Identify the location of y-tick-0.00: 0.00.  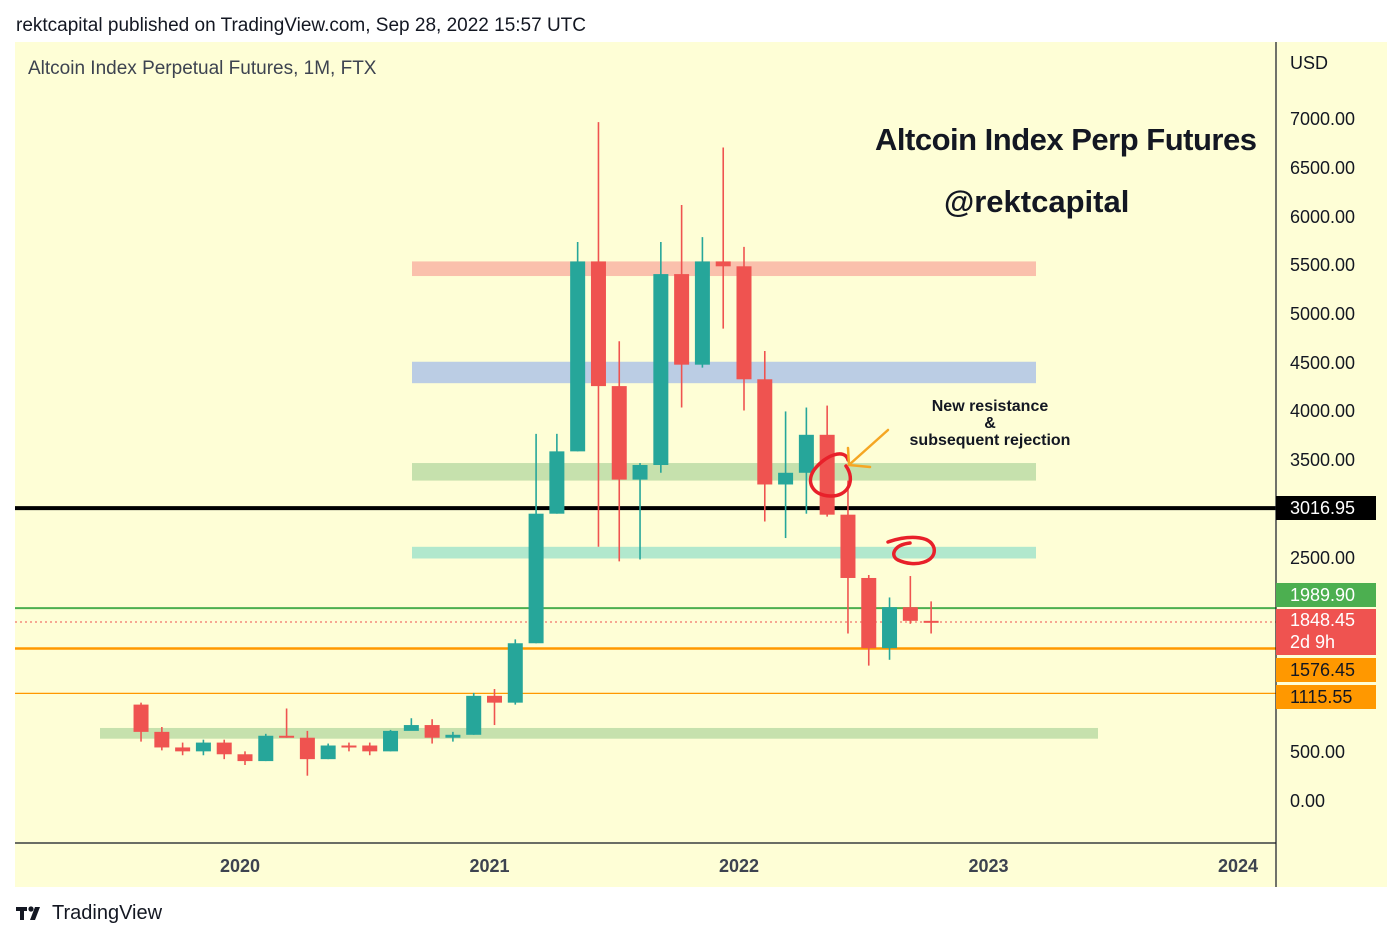
(1308, 801).